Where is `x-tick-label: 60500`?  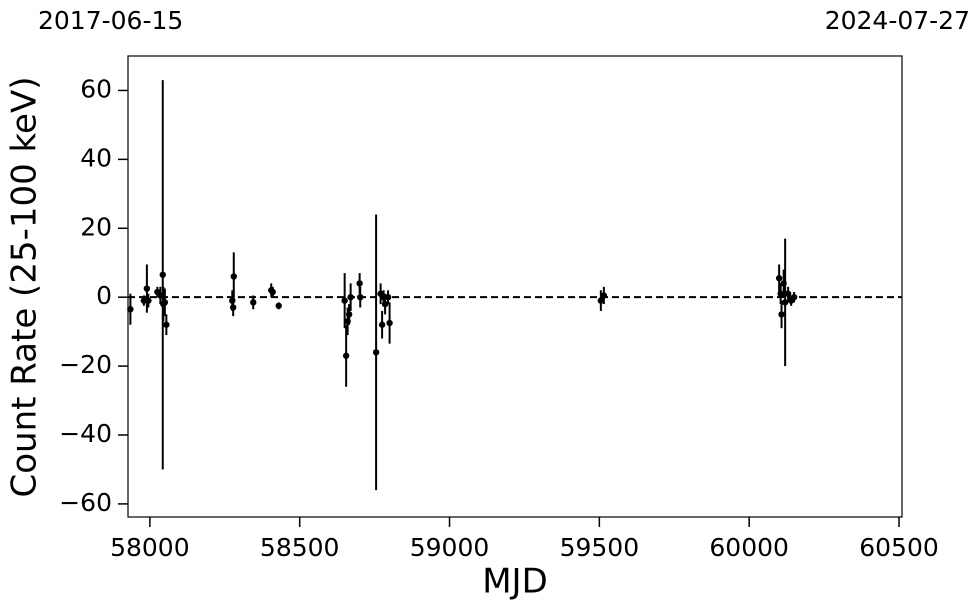
x-tick-label: 60500 is located at coordinates (899, 547).